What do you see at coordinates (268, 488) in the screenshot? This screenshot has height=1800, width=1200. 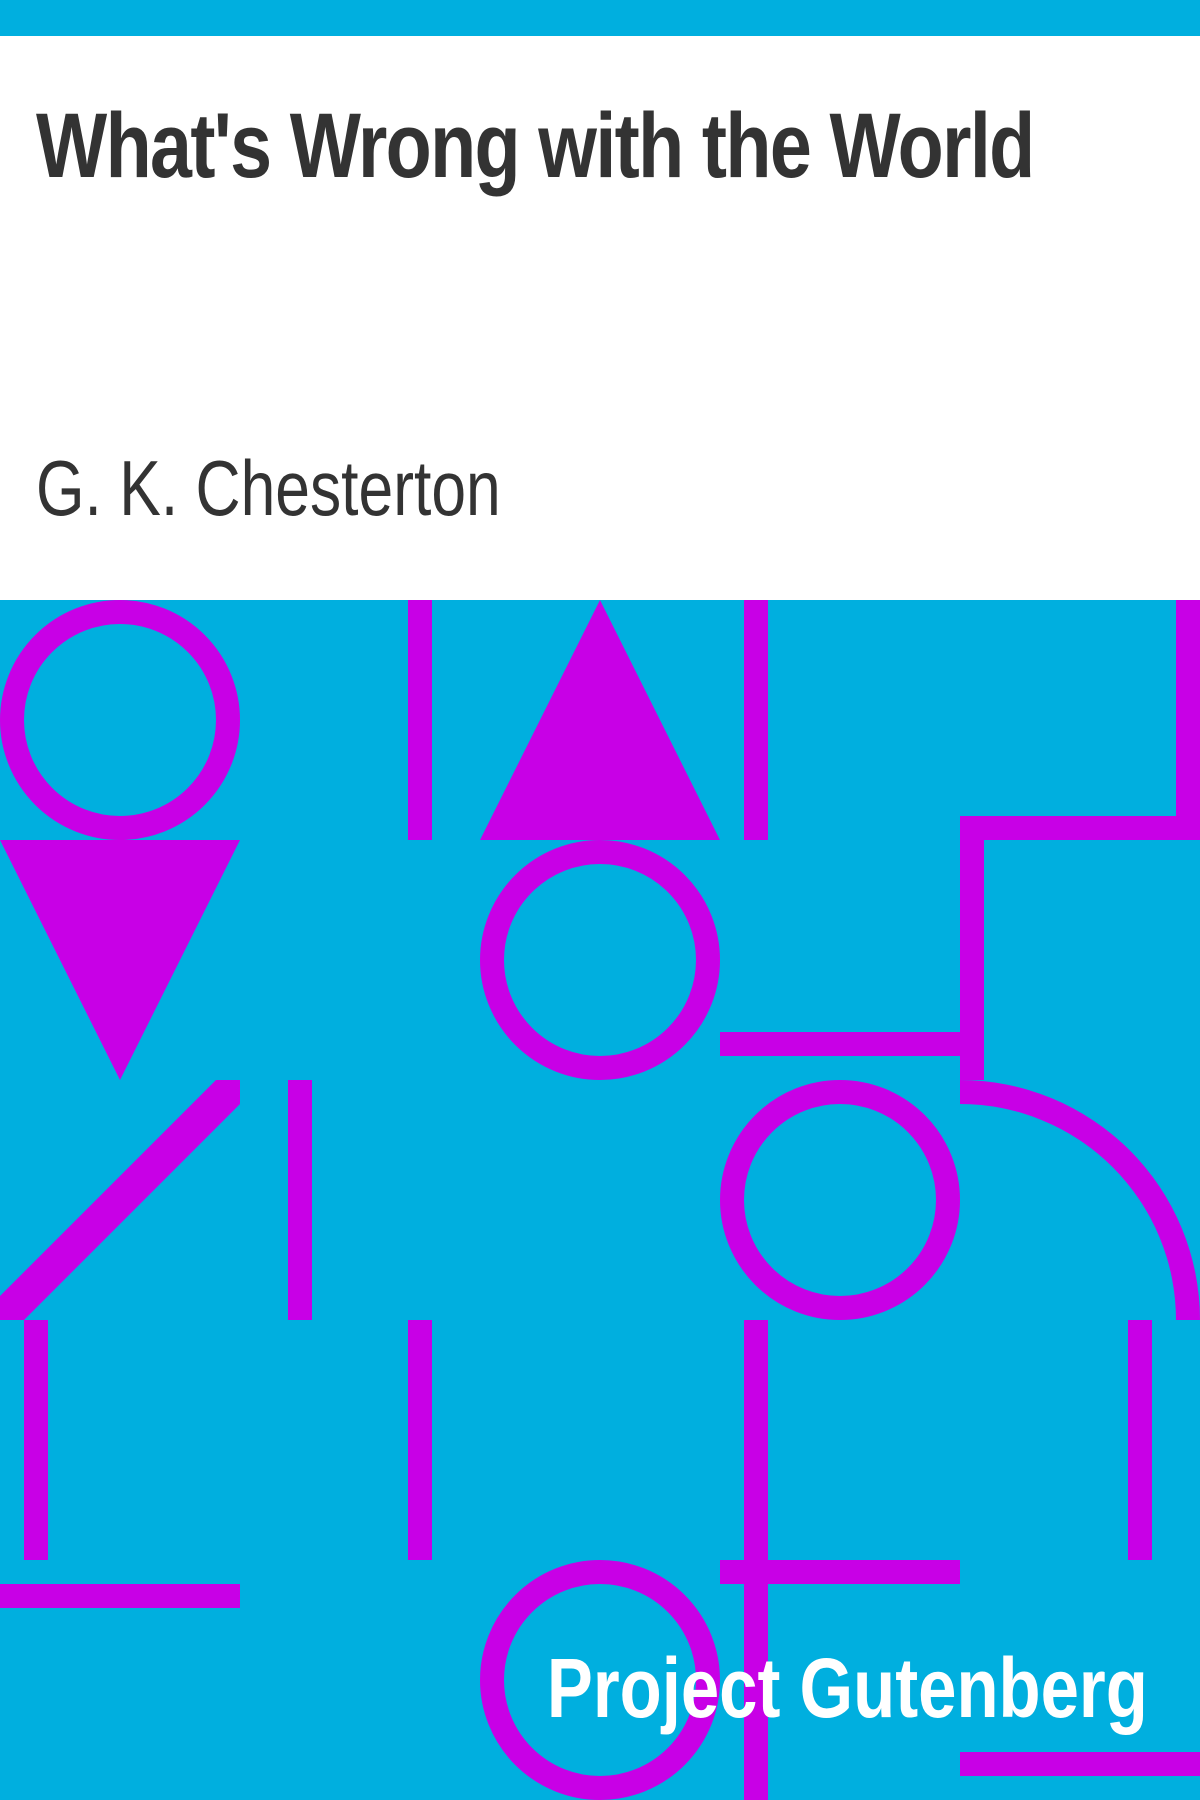 I see `book-author: G. K. Chesterton` at bounding box center [268, 488].